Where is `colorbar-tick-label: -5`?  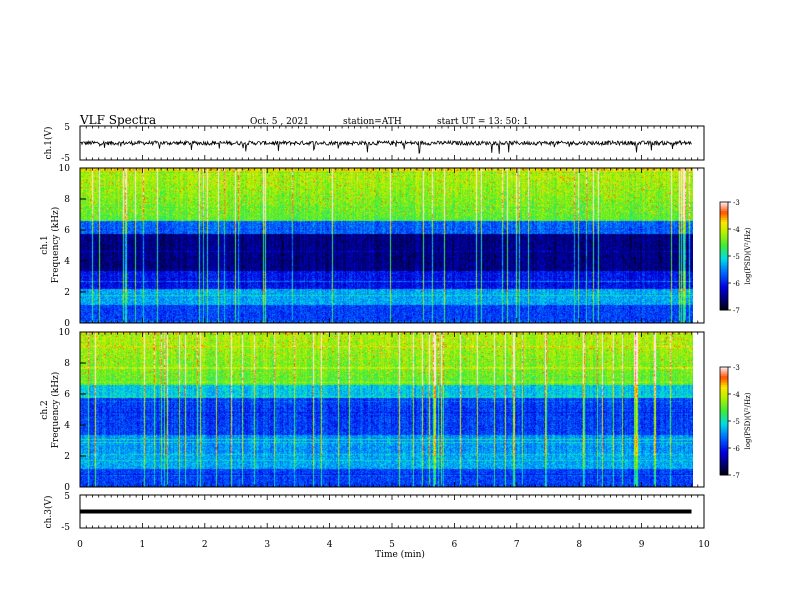
colorbar-tick-label: -5 is located at coordinates (736, 257).